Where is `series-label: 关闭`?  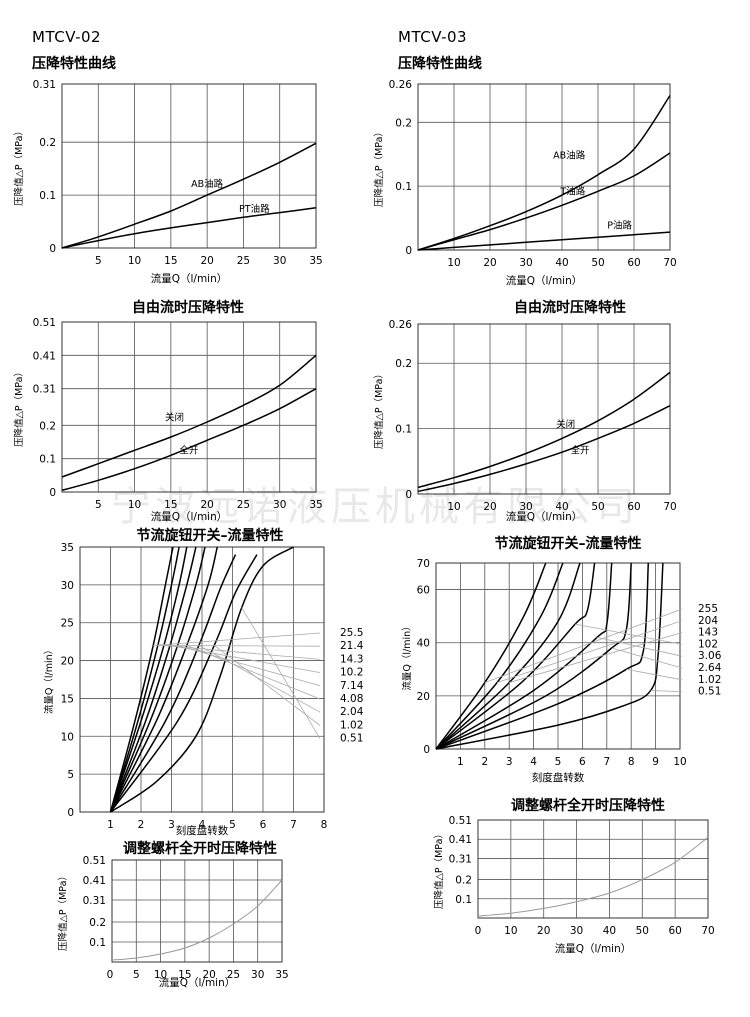 series-label: 关闭 is located at coordinates (174, 417).